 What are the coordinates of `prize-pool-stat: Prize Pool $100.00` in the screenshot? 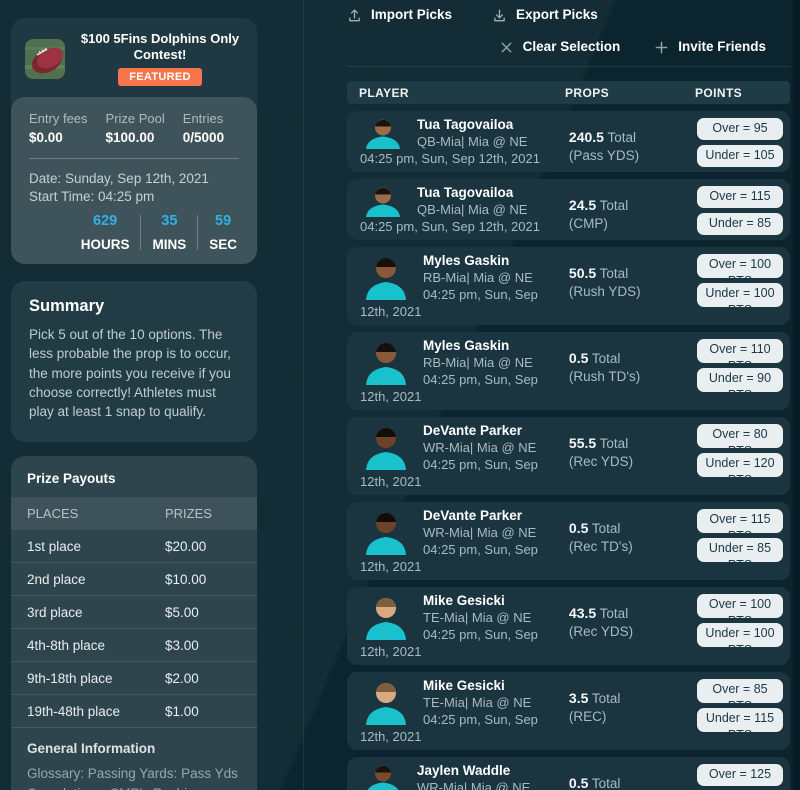 It's located at (135, 128).